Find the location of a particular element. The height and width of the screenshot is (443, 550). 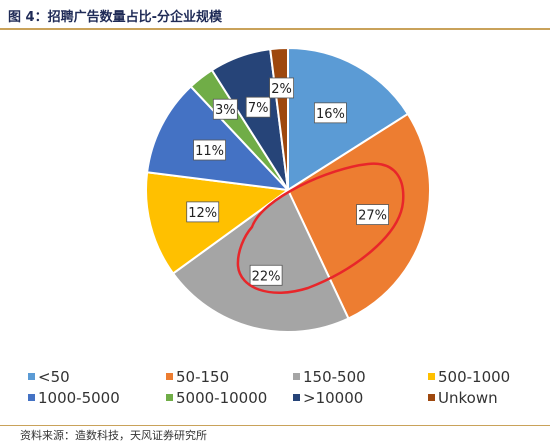

svg-text: 22% is located at coordinates (266, 276).